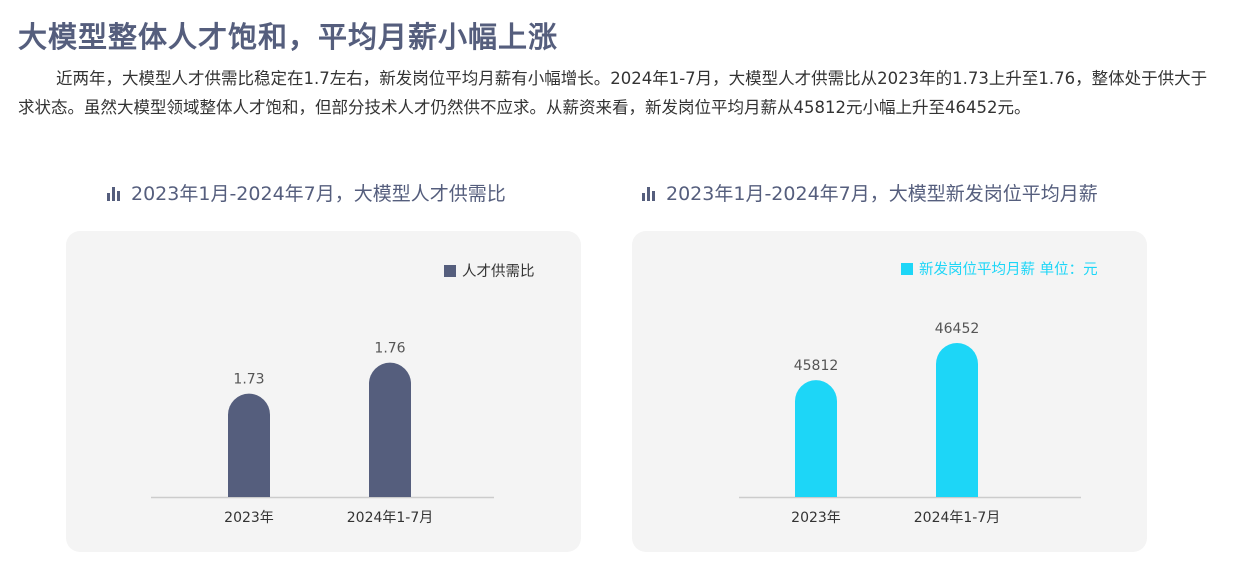 The width and height of the screenshot is (1239, 575). Describe the element at coordinates (957, 329) in the screenshot. I see `chart2-value-label: 46452` at that location.